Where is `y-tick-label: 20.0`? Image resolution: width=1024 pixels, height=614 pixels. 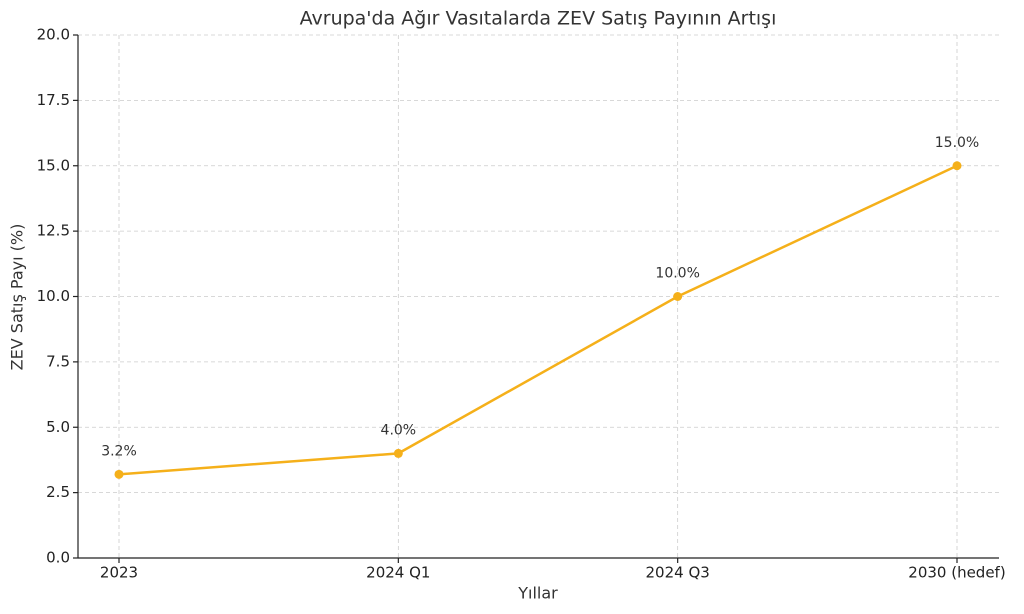 y-tick-label: 20.0 is located at coordinates (53, 35).